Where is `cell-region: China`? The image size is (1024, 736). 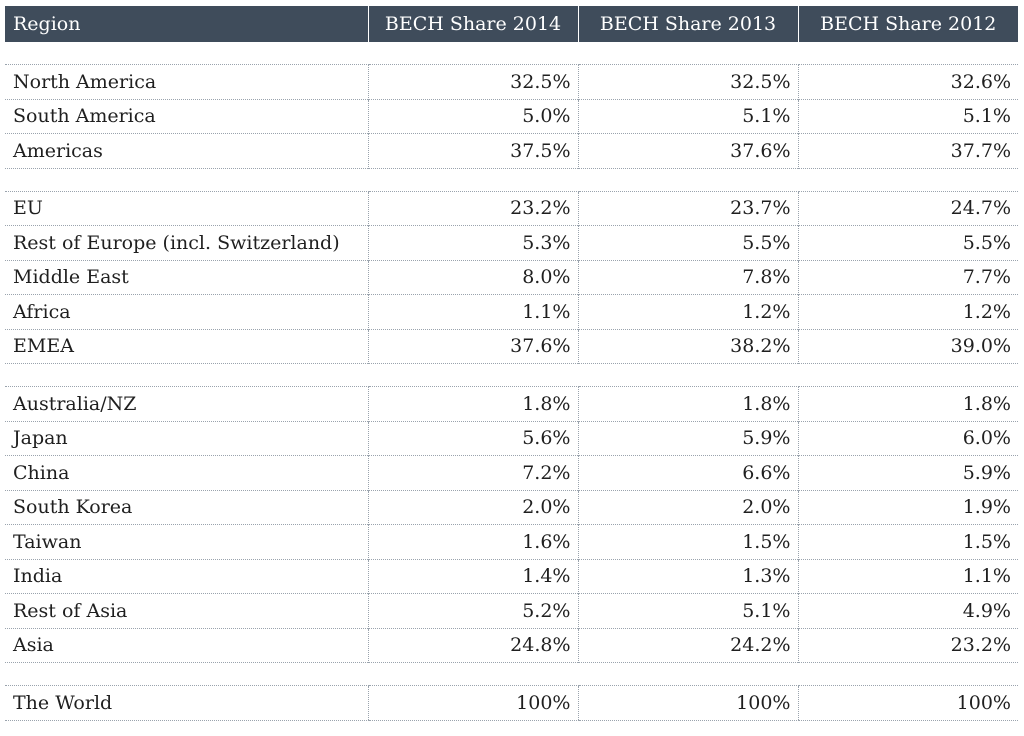 cell-region: China is located at coordinates (186, 472).